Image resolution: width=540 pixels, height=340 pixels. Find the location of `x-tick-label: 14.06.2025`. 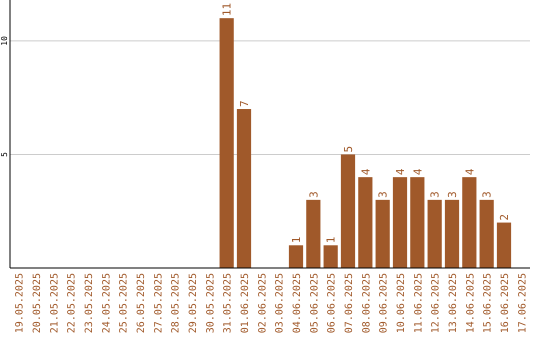

x-tick-label: 14.06.2025 is located at coordinates (470, 303).